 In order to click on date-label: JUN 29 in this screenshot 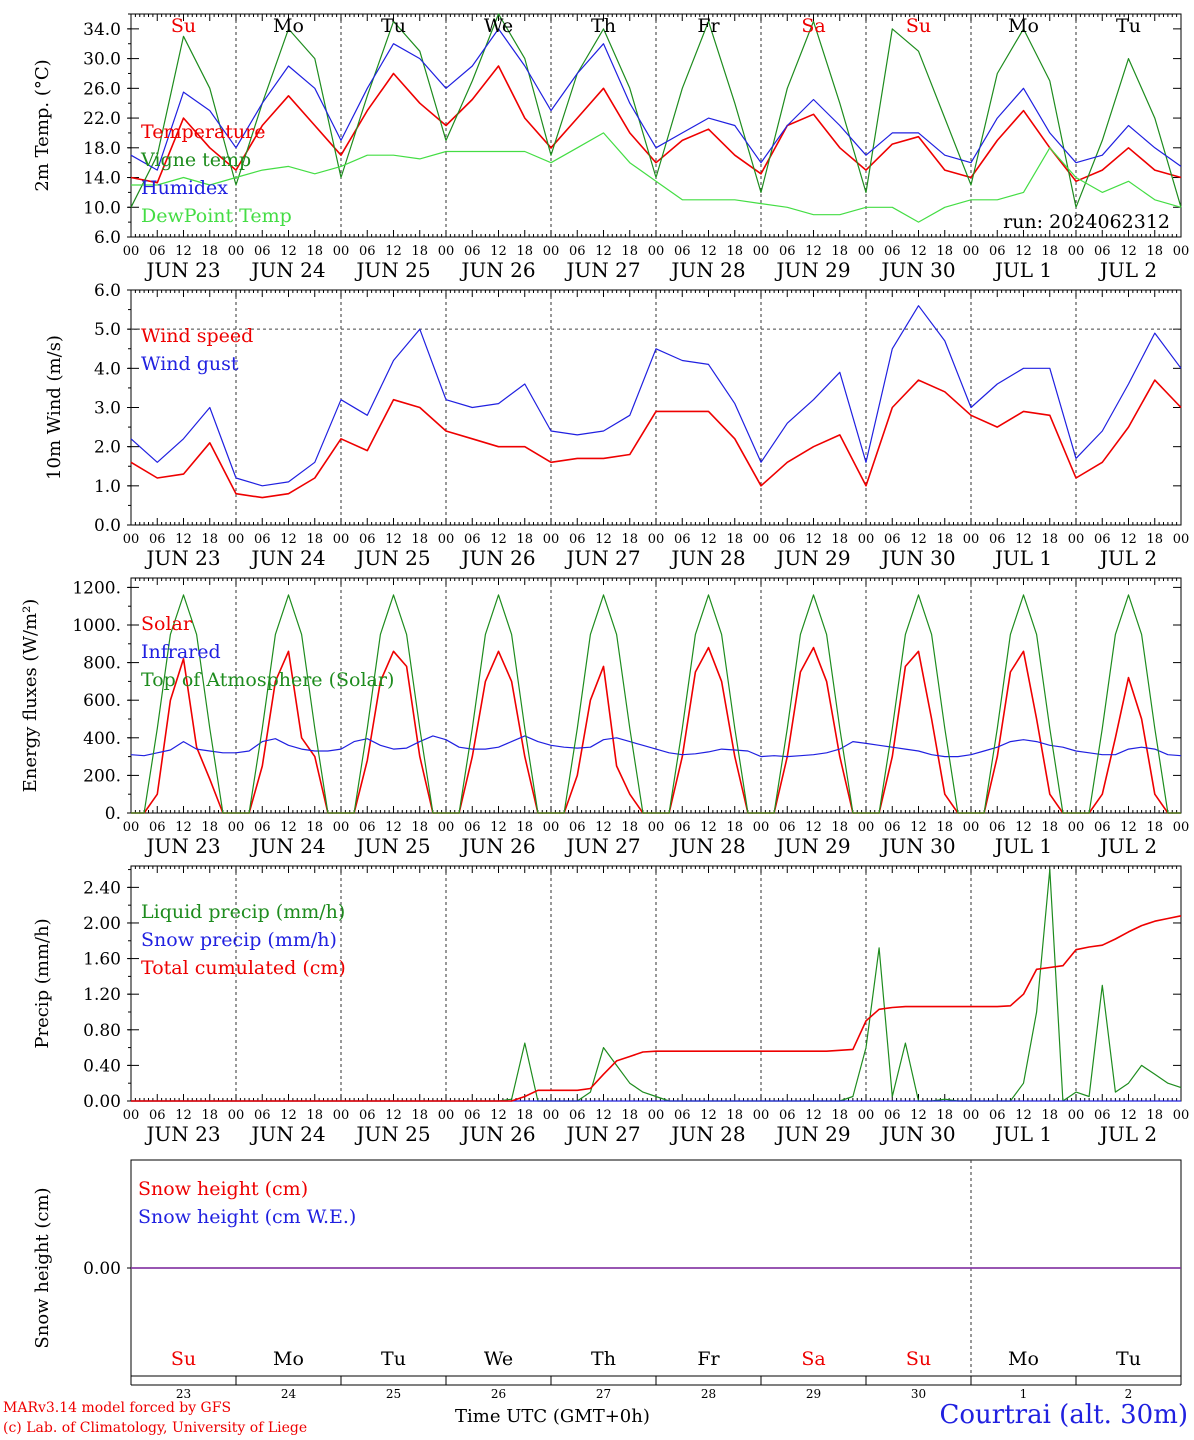, I will do `click(812, 558)`.